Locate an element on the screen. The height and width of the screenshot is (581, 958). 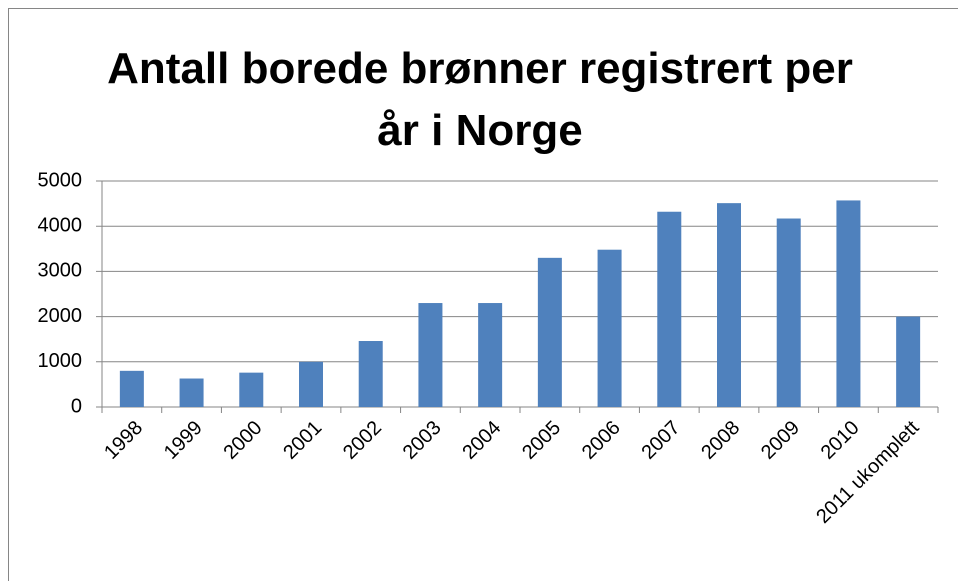
x-tick-label: 2004 is located at coordinates (481, 440).